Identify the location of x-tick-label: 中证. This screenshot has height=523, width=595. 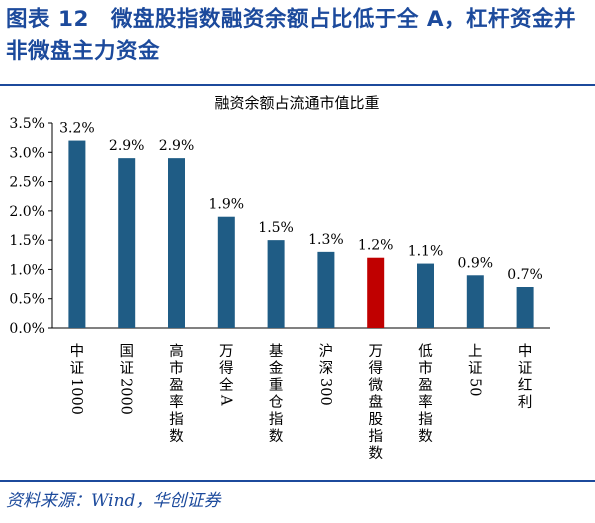
(77, 360).